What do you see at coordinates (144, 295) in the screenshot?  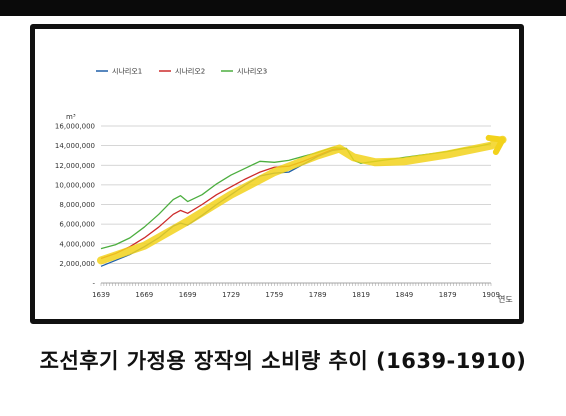 I see `x-tick-label: 1669` at bounding box center [144, 295].